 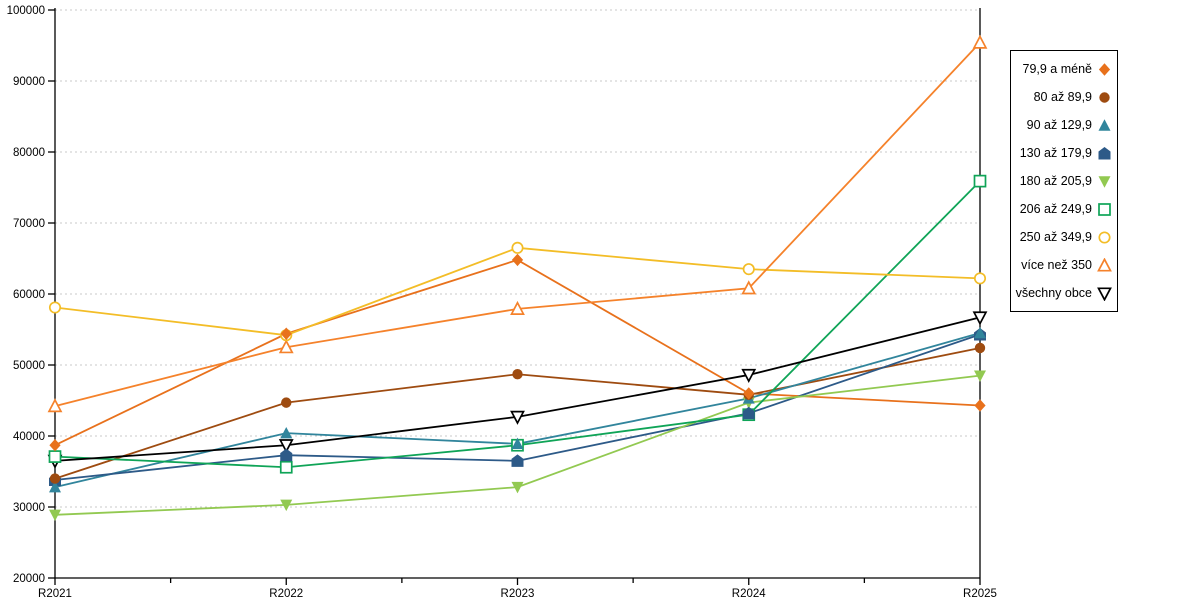 I want to click on legend-label: 79,9 a méně, so click(x=1057, y=69).